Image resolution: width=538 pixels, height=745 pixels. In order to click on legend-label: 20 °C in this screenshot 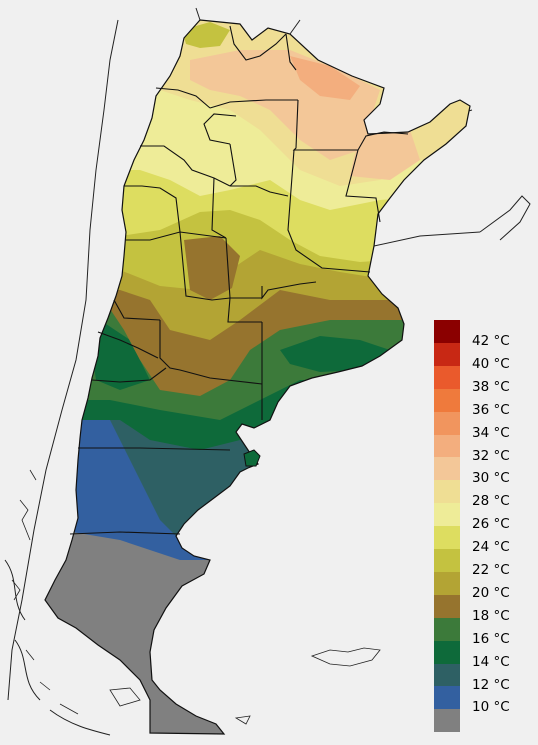, I will do `click(491, 592)`.